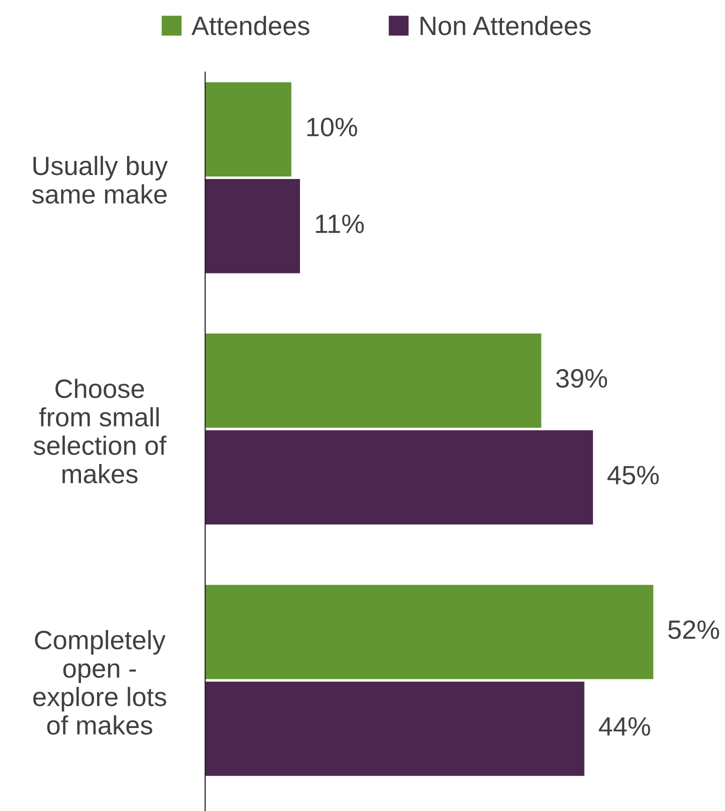 The height and width of the screenshot is (811, 725). Describe the element at coordinates (340, 224) in the screenshot. I see `data-label: 11%` at that location.